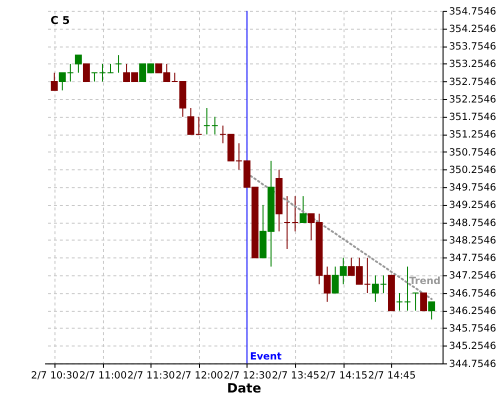 This screenshot has height=400, width=500. I want to click on y-tick-label: 354.2546, so click(472, 29).